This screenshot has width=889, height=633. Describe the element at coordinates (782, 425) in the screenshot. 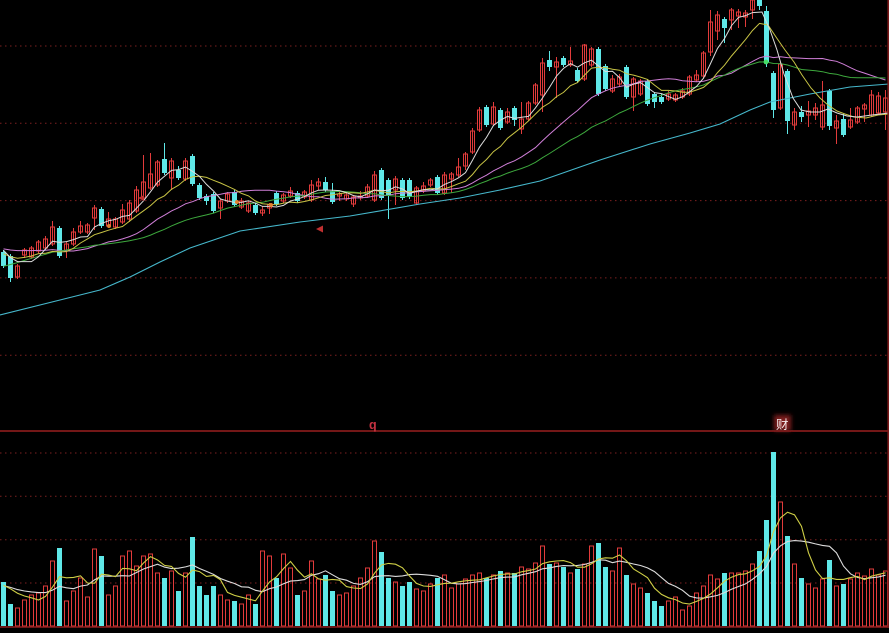

I see `svg-text: 财` at that location.